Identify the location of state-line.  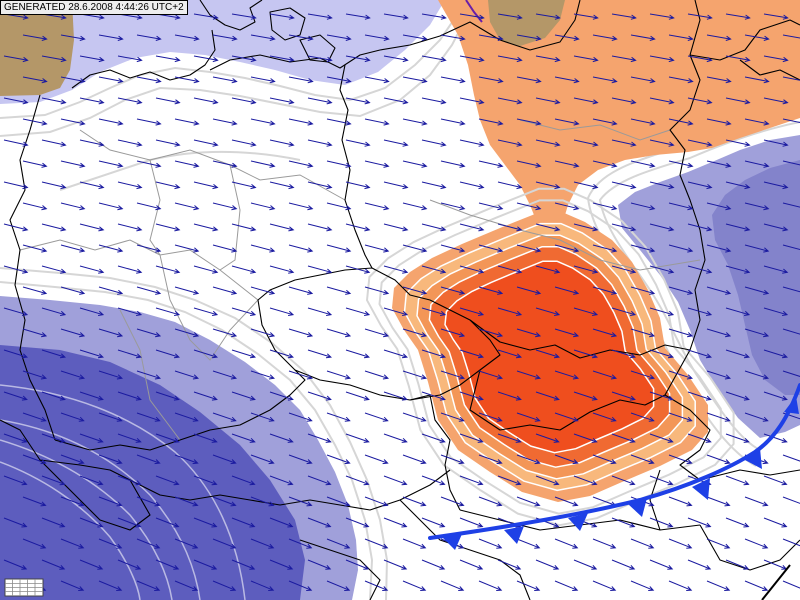
(150, 375).